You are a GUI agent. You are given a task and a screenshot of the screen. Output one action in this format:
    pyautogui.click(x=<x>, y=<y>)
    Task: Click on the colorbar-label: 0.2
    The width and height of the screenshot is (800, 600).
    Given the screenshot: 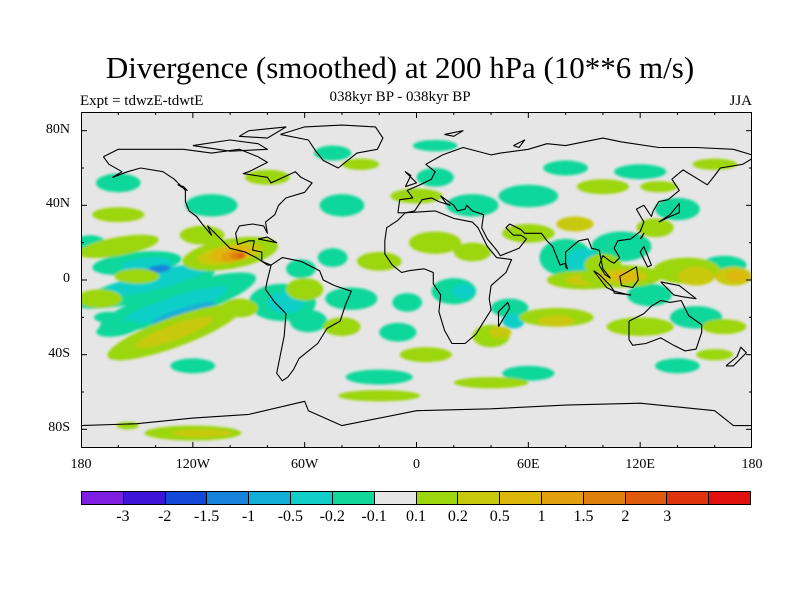 What is the action you would take?
    pyautogui.click(x=457, y=516)
    